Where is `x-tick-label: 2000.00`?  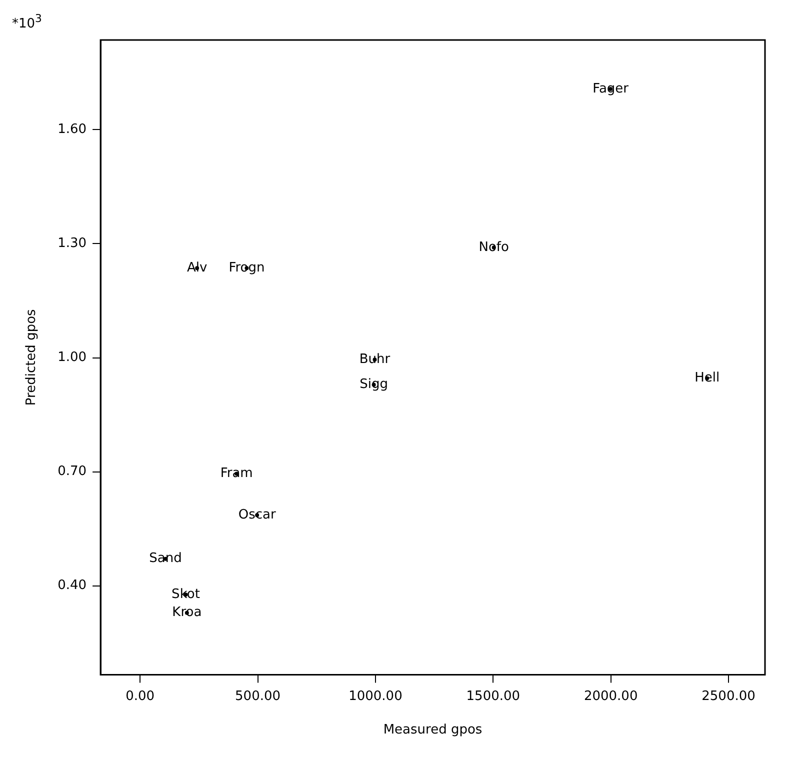
x-tick-label: 2000.00 is located at coordinates (611, 696).